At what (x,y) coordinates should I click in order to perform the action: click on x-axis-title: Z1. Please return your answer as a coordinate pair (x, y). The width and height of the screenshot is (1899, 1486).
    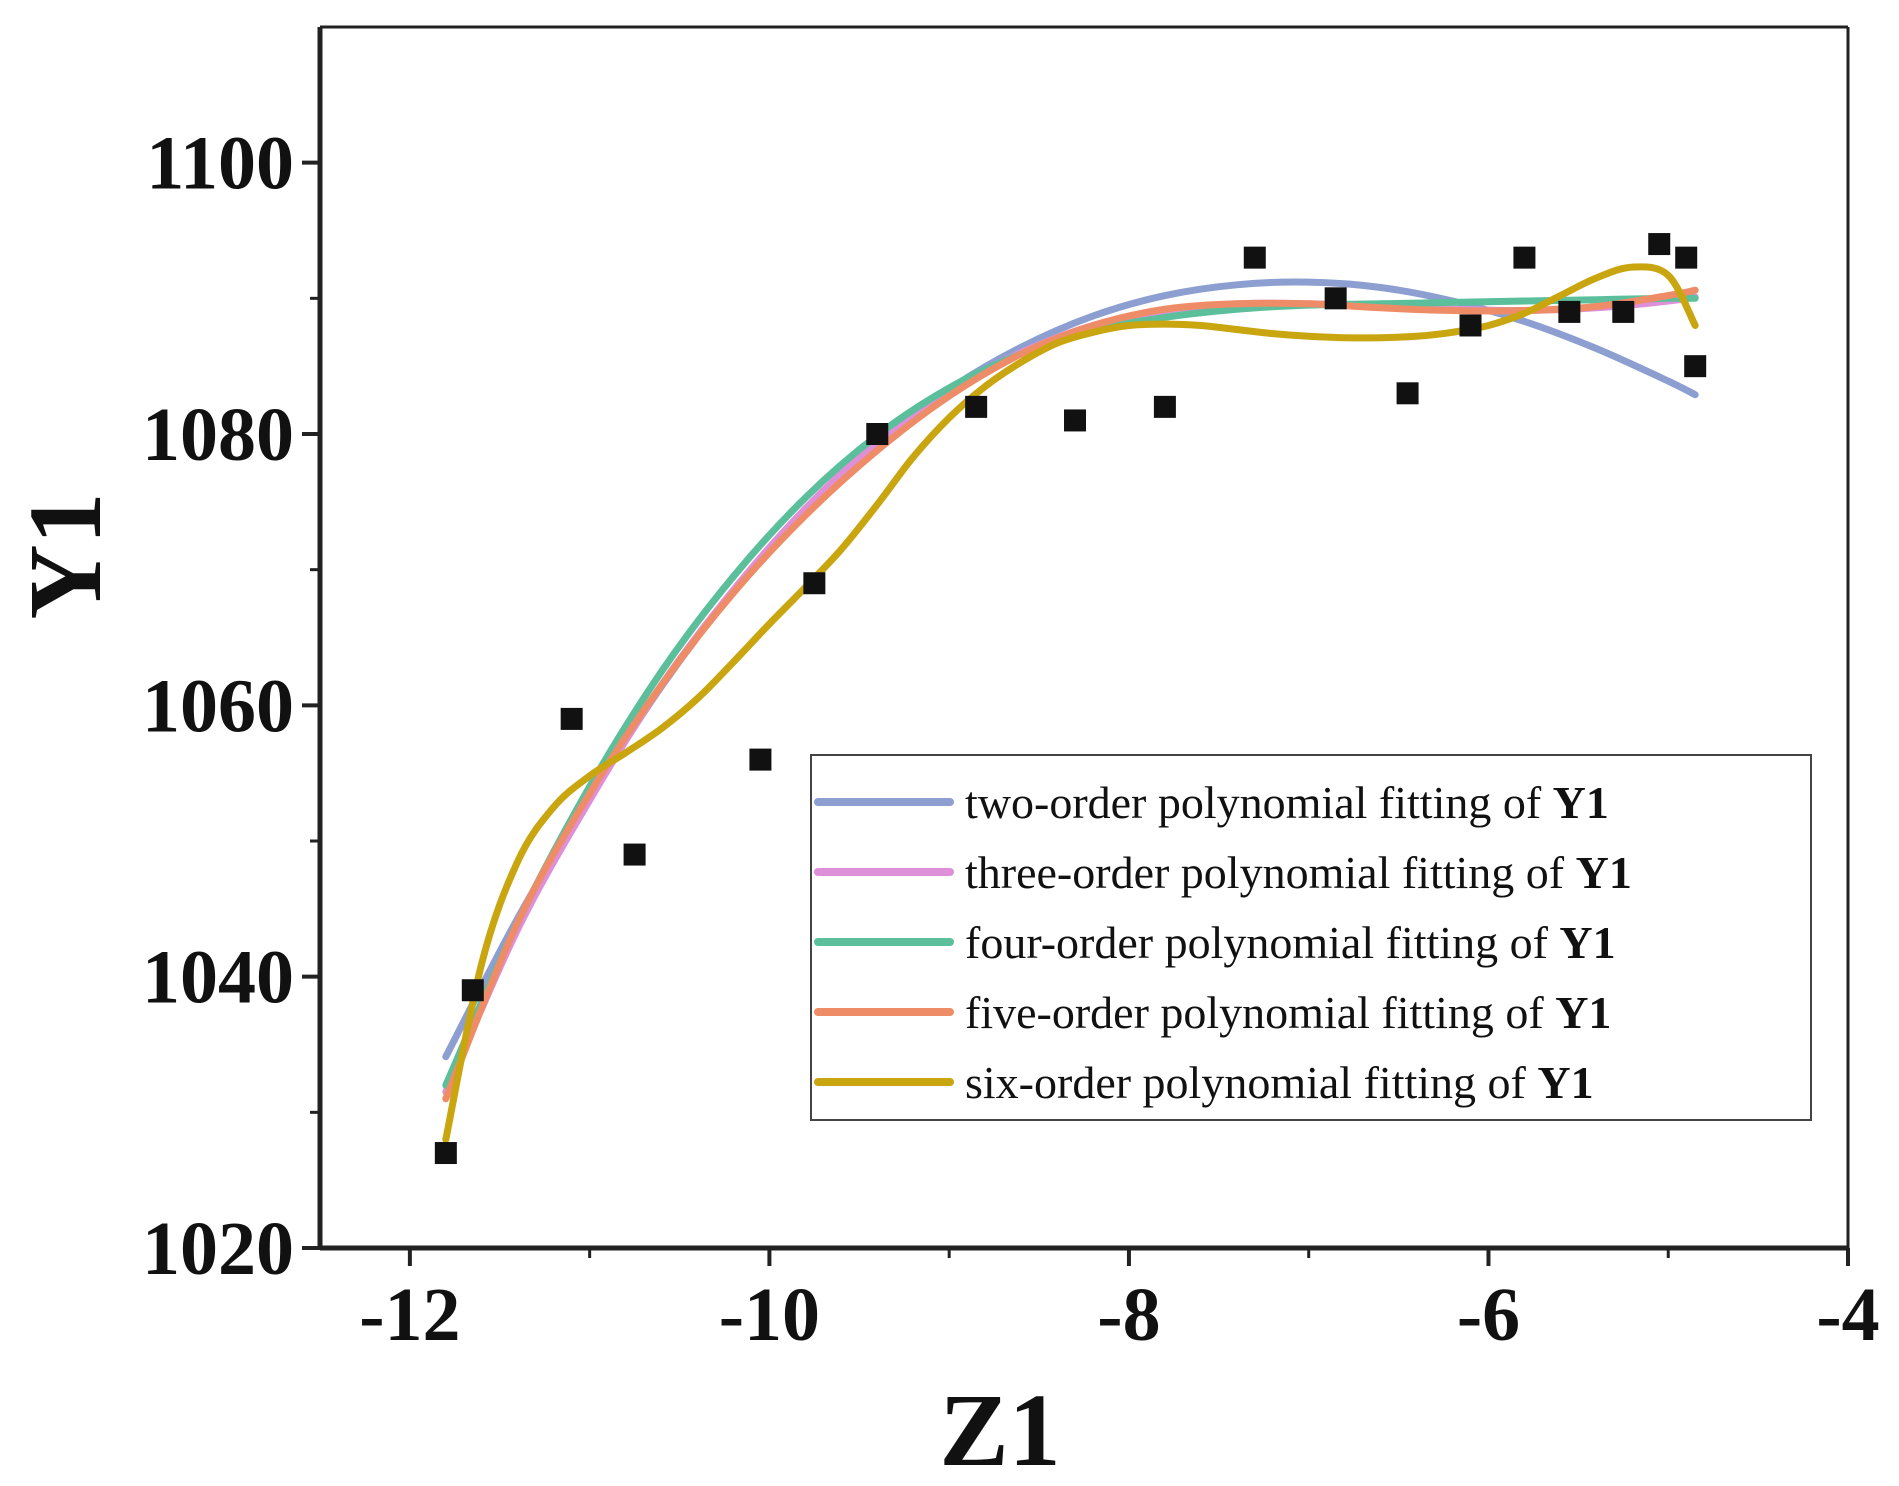
    Looking at the image, I should click on (999, 1429).